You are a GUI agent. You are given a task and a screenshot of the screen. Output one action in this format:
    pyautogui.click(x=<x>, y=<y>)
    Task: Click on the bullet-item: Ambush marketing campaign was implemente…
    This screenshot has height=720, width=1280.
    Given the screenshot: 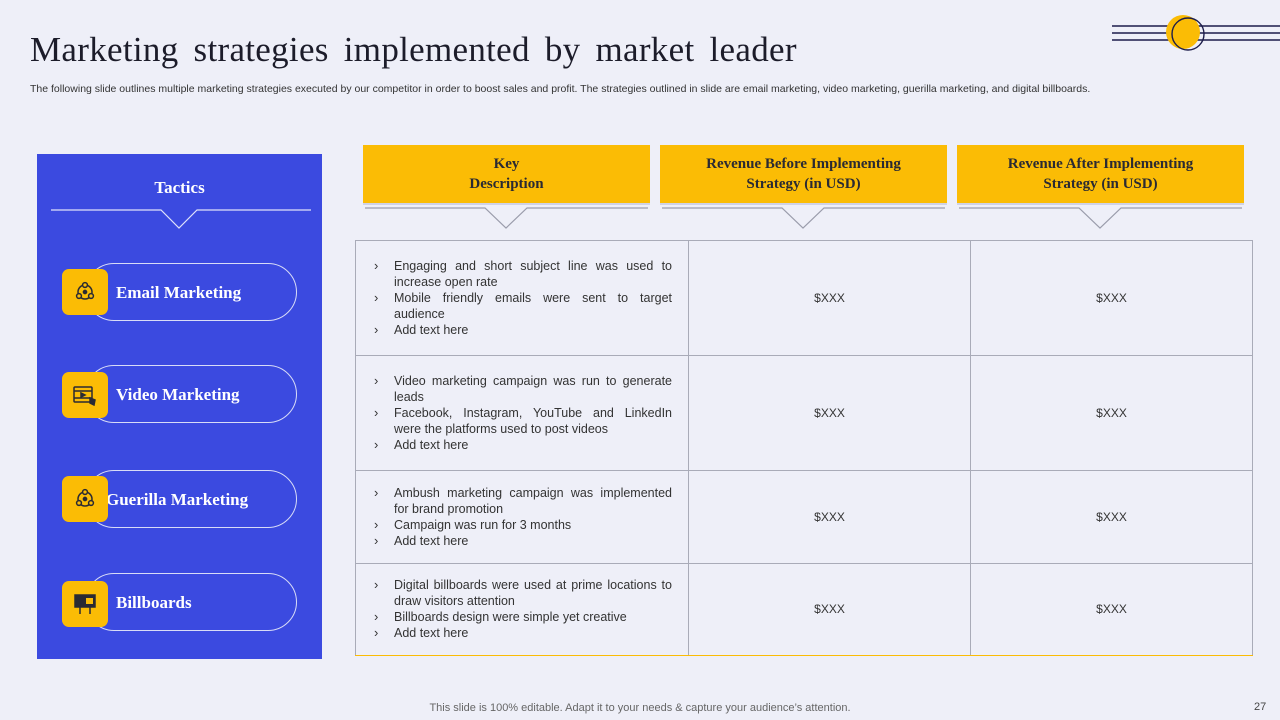 What is the action you would take?
    pyautogui.click(x=523, y=501)
    